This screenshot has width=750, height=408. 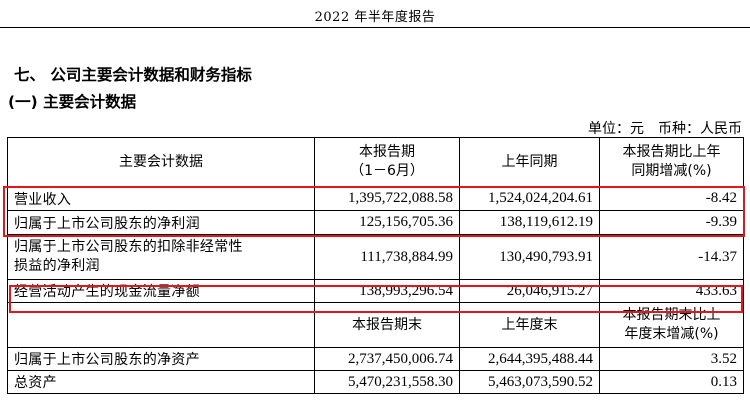 I want to click on unit-label: 单位：元, so click(x=616, y=129).